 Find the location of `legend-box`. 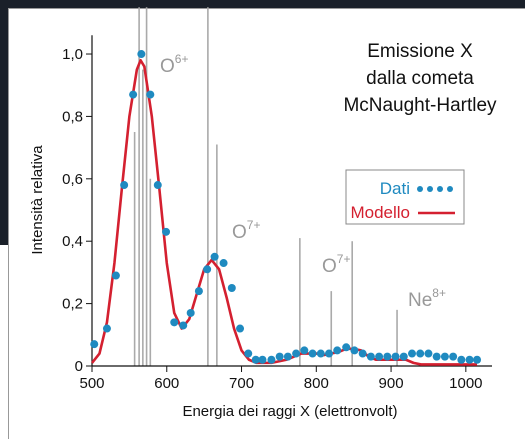

legend-box is located at coordinates (405, 197).